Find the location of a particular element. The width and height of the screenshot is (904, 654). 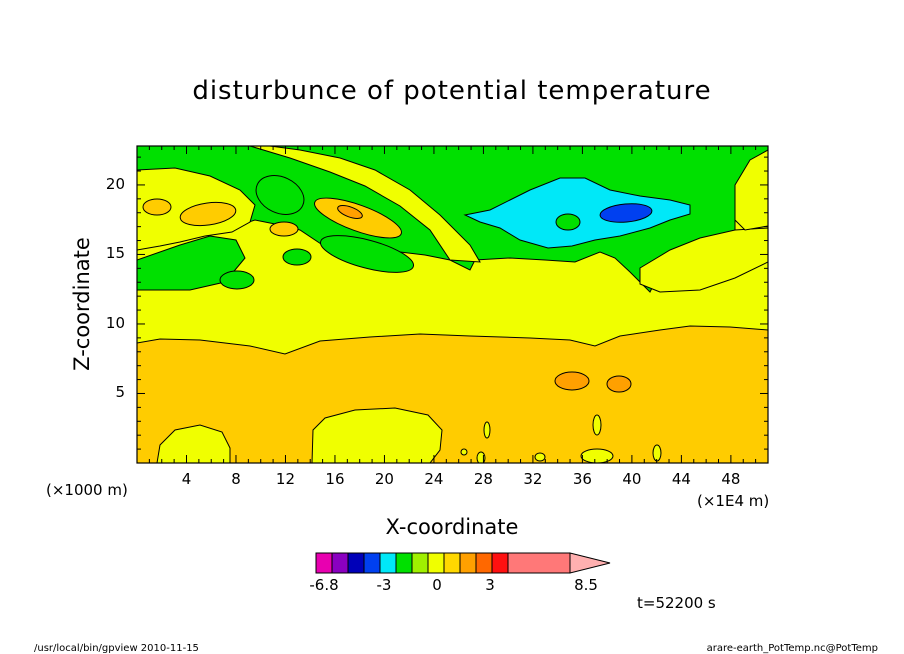

dark-orange-patch is located at coordinates (350, 212).